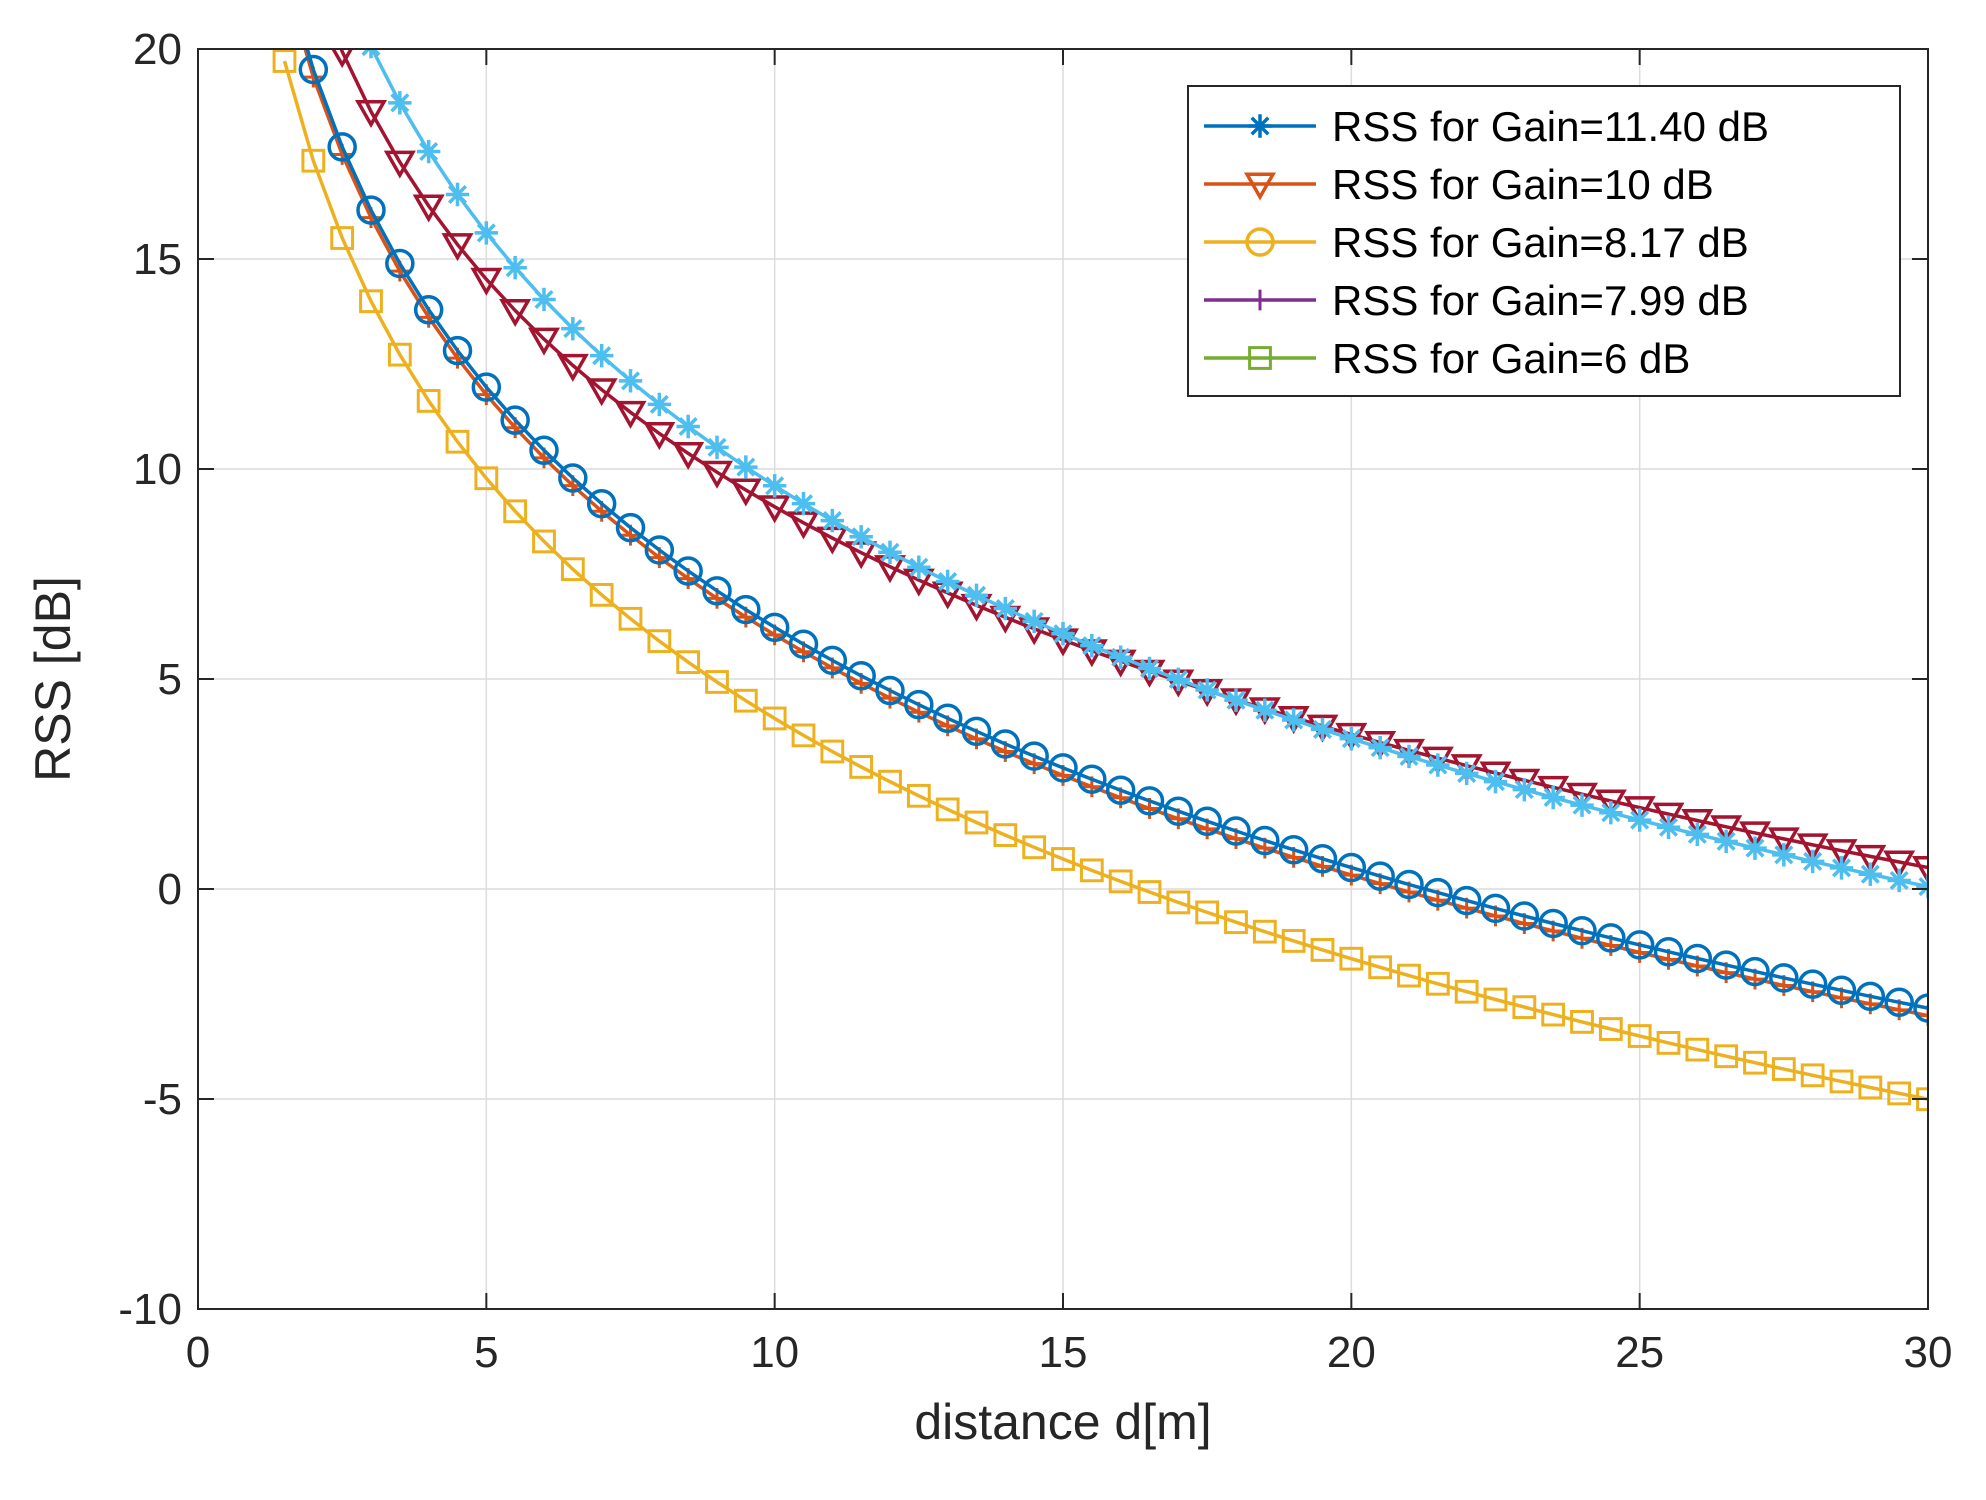  What do you see at coordinates (1486, 126) in the screenshot?
I see `legend-item: RSS for Gain=11.40 dB` at bounding box center [1486, 126].